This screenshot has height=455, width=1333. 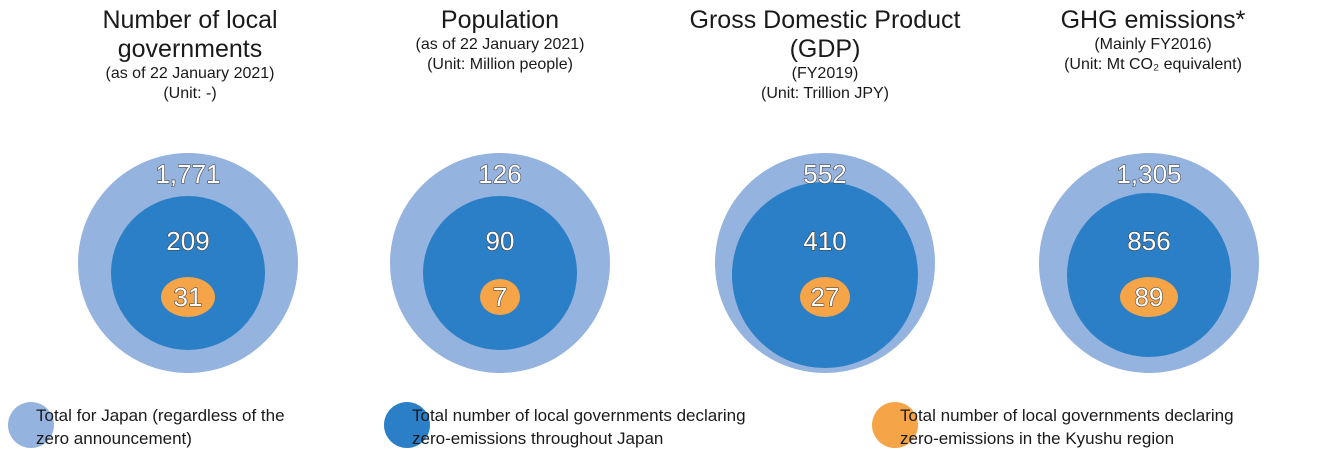 I want to click on nested-circles-chart: 126 90 7, so click(x=500, y=263).